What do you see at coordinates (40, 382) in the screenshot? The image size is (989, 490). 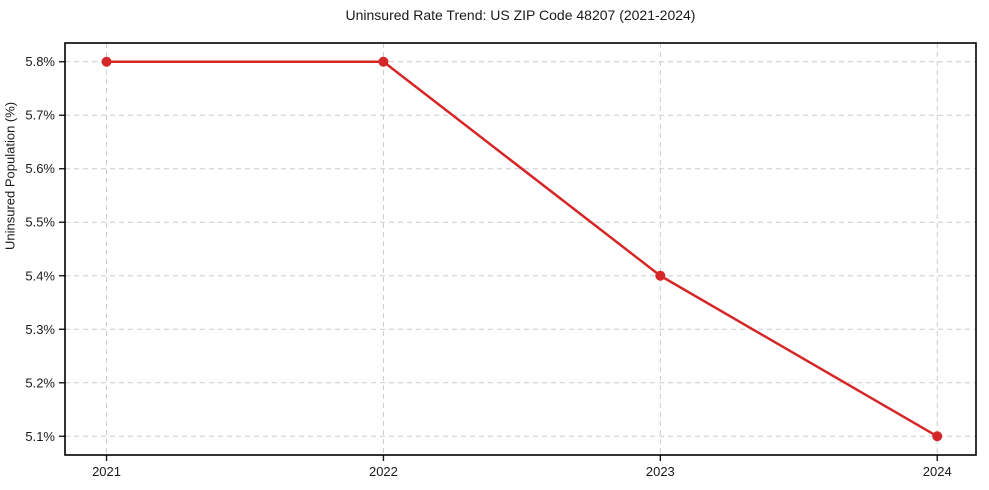 I see `y-tick-label: 5.2%` at bounding box center [40, 382].